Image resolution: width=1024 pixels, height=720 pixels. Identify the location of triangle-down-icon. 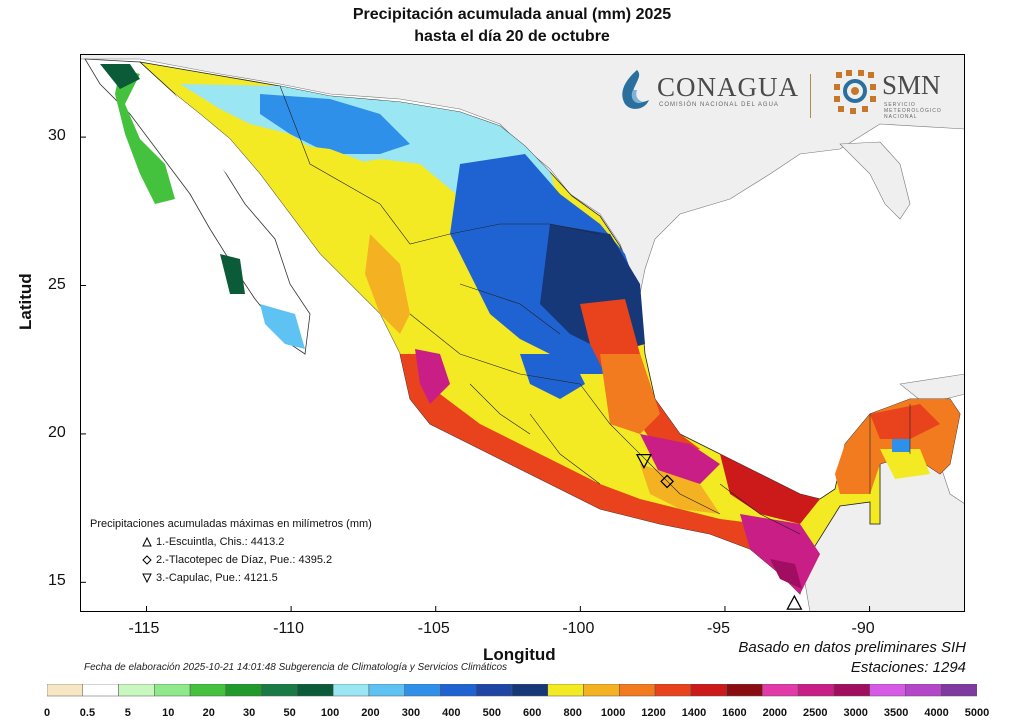
(147, 578).